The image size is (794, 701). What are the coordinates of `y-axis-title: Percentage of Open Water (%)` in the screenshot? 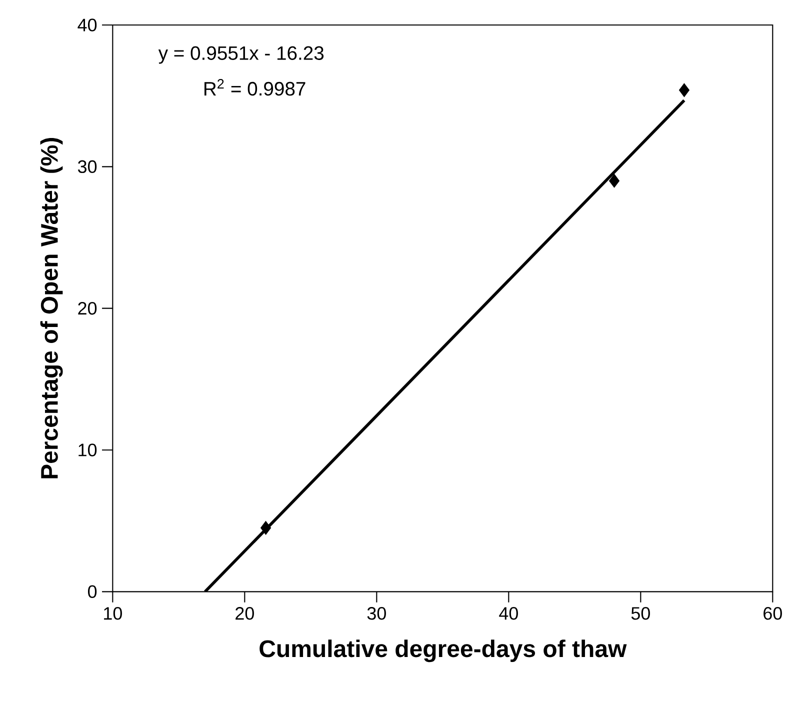 It's located at (51, 308).